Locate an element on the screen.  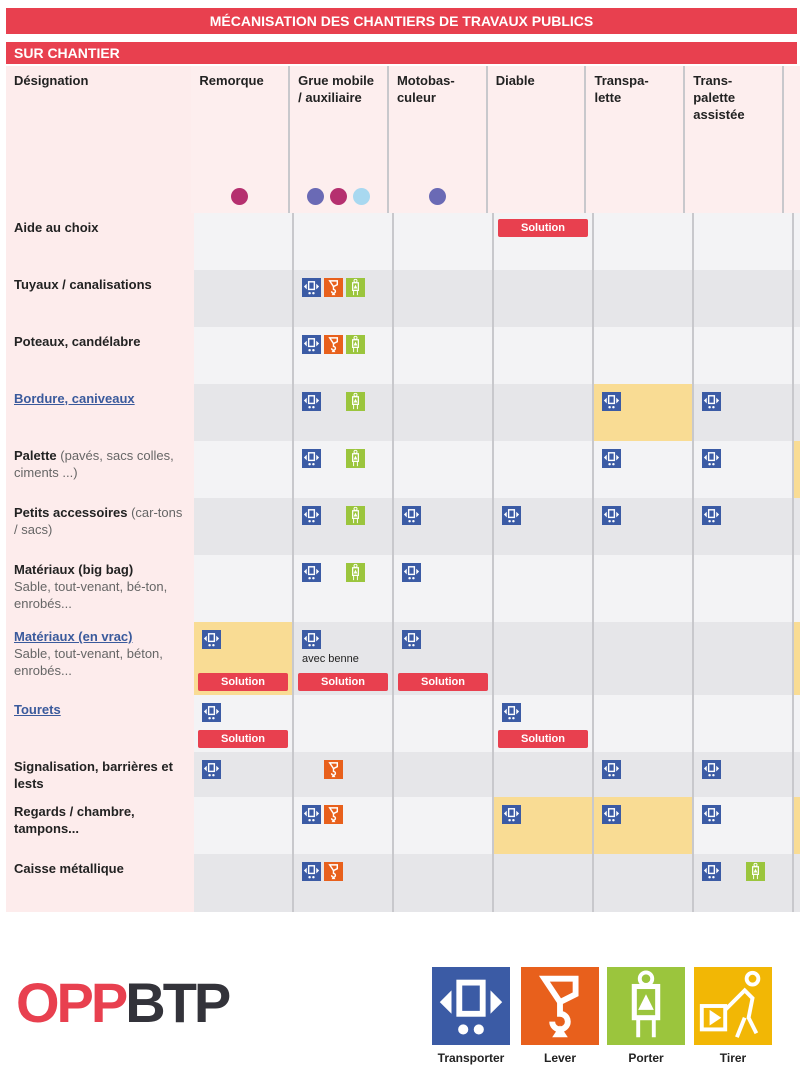
designation-link: Matériaux (en vrac) is located at coordinates (73, 636).